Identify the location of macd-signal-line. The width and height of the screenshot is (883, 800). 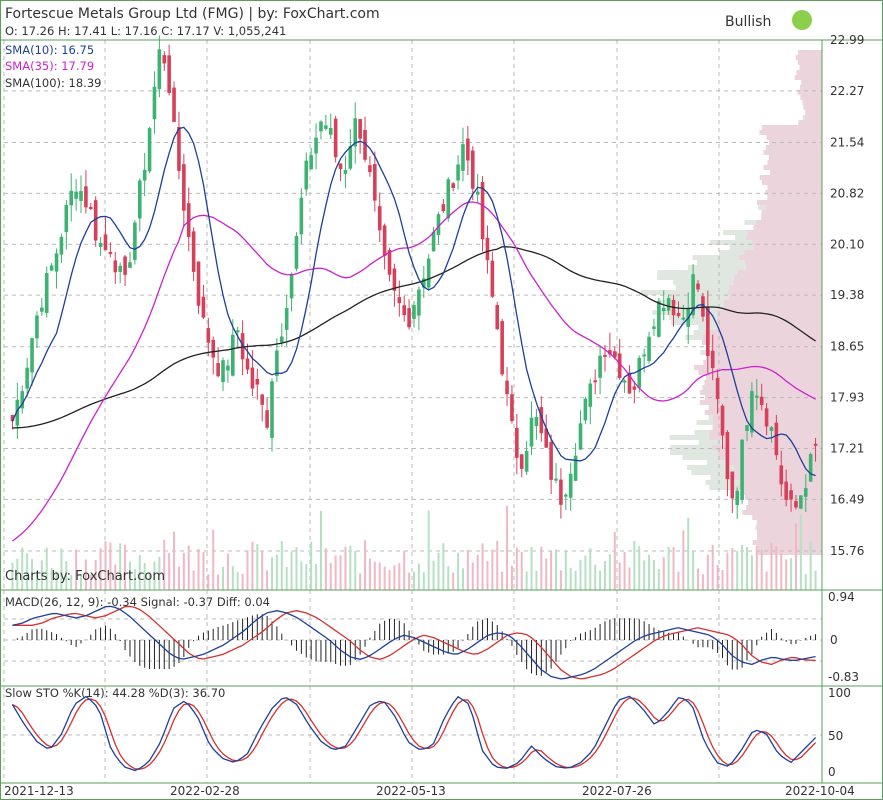
(414, 642).